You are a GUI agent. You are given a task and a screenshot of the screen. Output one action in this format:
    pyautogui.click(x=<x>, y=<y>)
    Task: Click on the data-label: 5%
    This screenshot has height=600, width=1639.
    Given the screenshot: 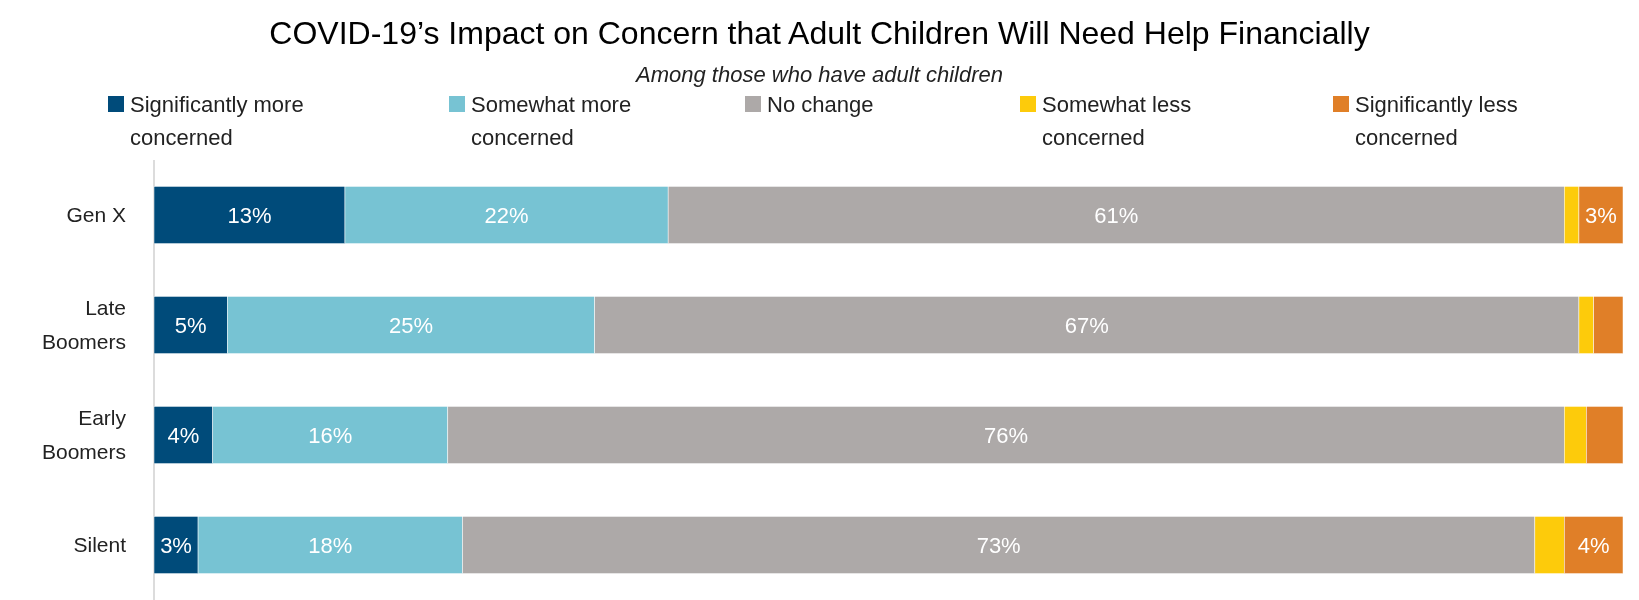 What is the action you would take?
    pyautogui.click(x=190, y=325)
    